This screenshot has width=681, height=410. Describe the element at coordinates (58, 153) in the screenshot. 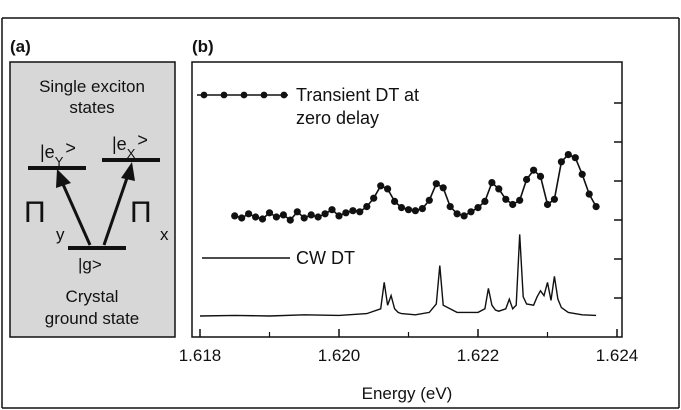

I see `level-ey-label: |eY>` at that location.